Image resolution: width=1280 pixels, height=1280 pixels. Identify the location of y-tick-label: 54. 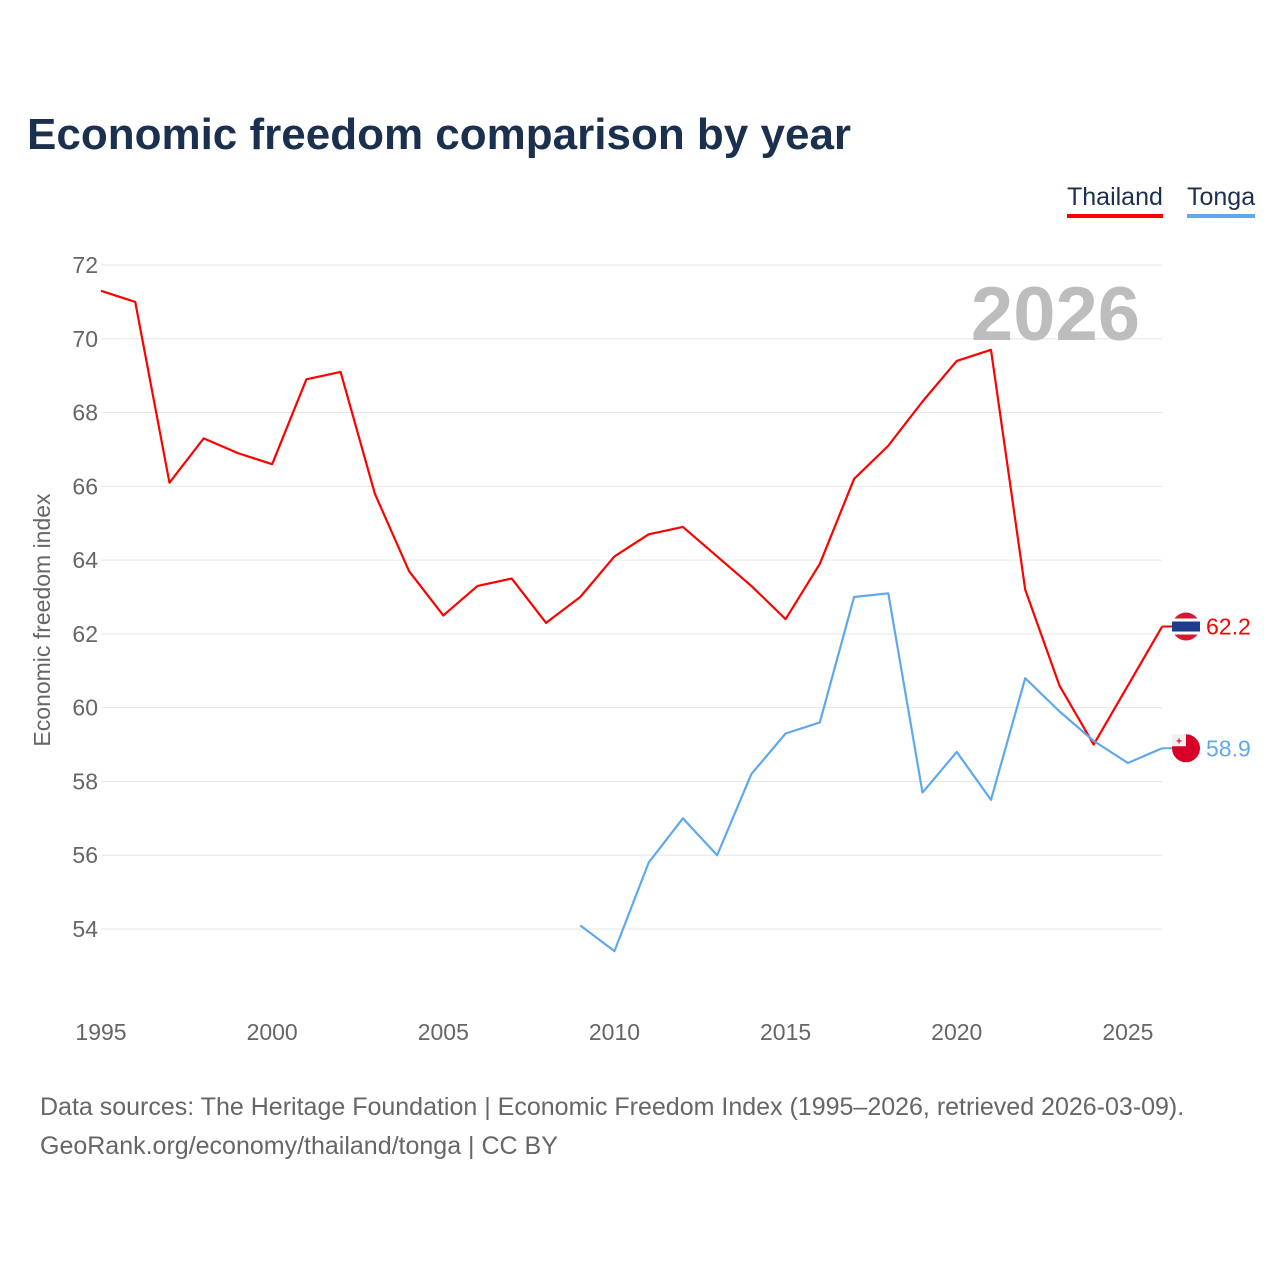
(85, 929).